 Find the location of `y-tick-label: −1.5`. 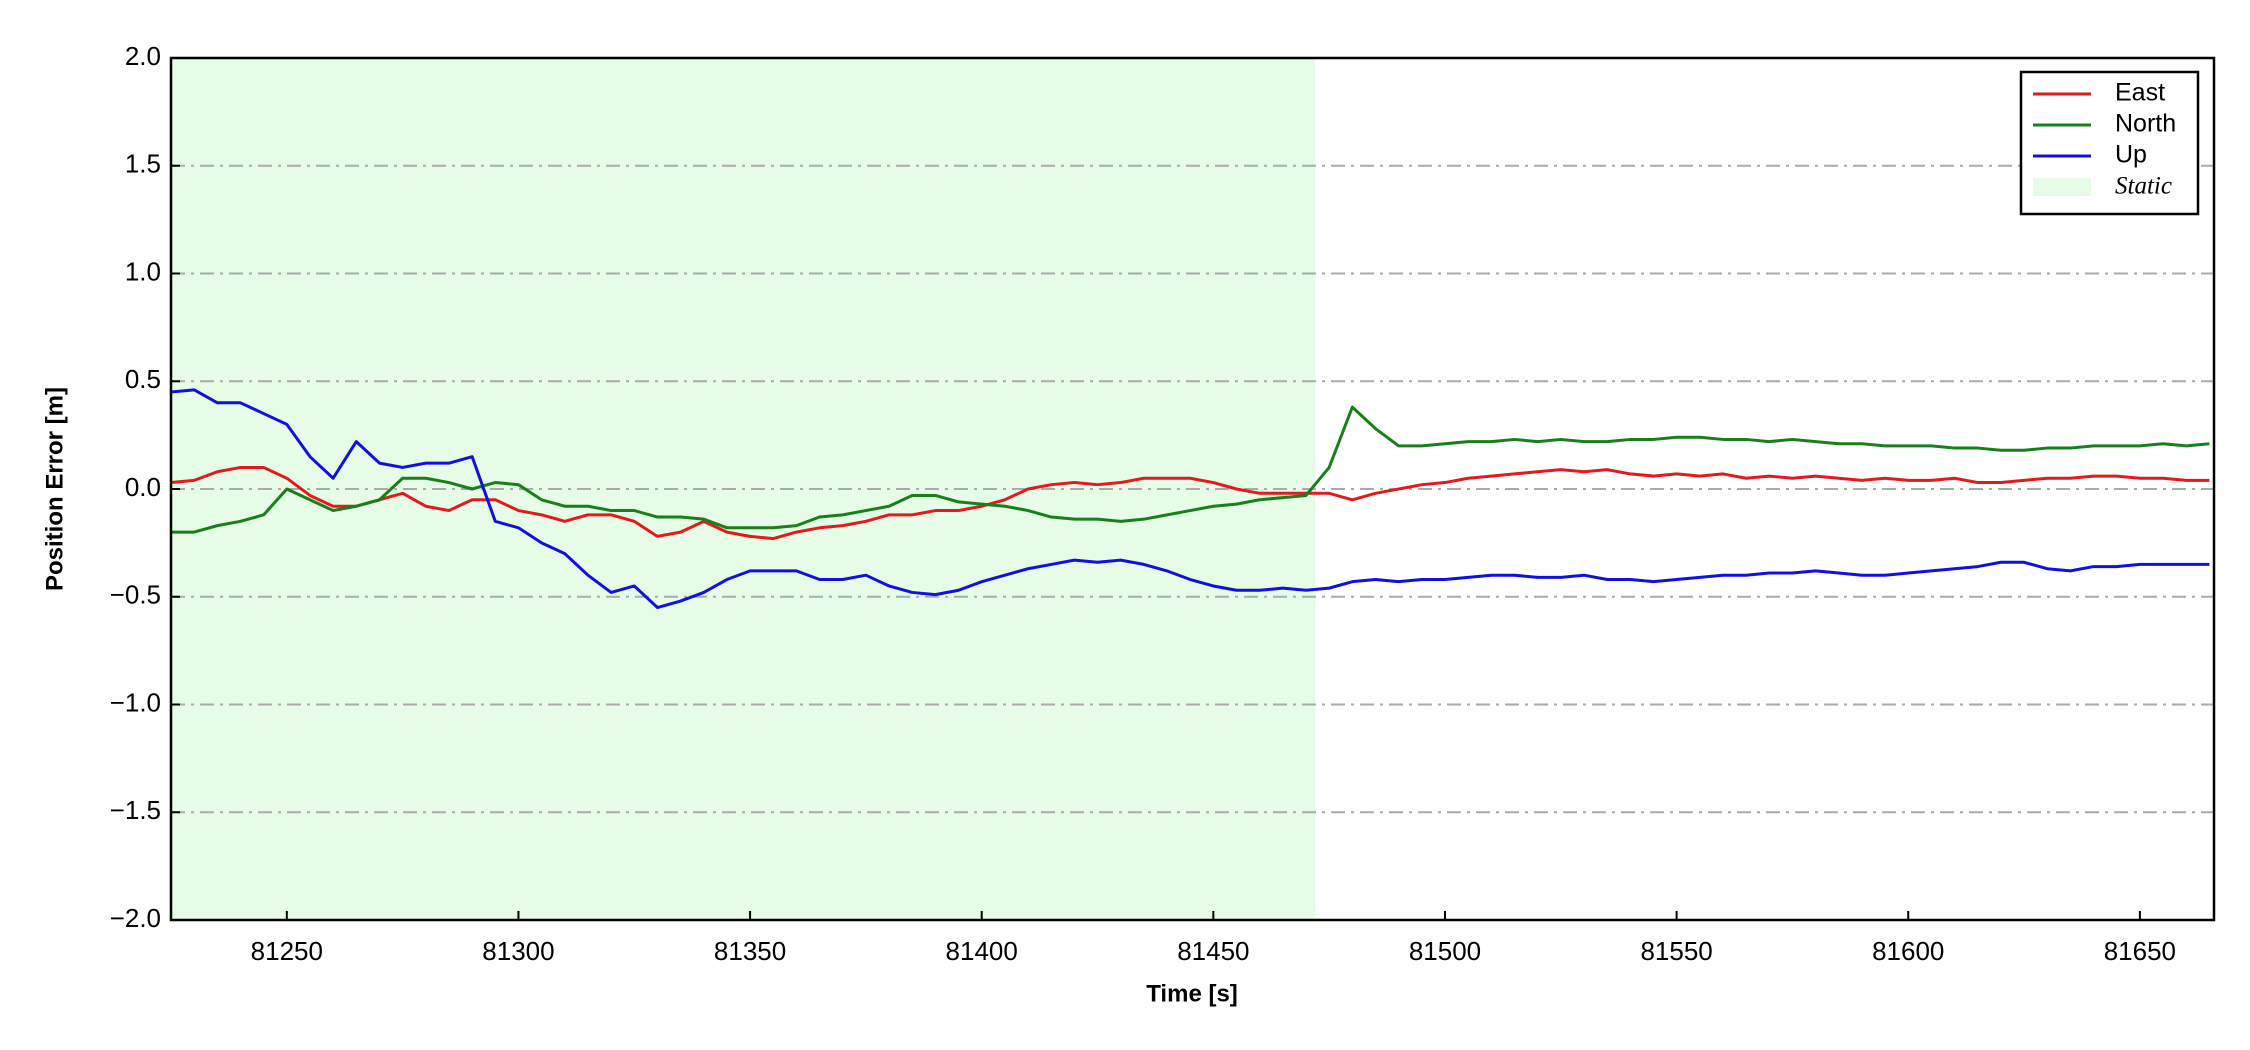

y-tick-label: −1.5 is located at coordinates (135, 810).